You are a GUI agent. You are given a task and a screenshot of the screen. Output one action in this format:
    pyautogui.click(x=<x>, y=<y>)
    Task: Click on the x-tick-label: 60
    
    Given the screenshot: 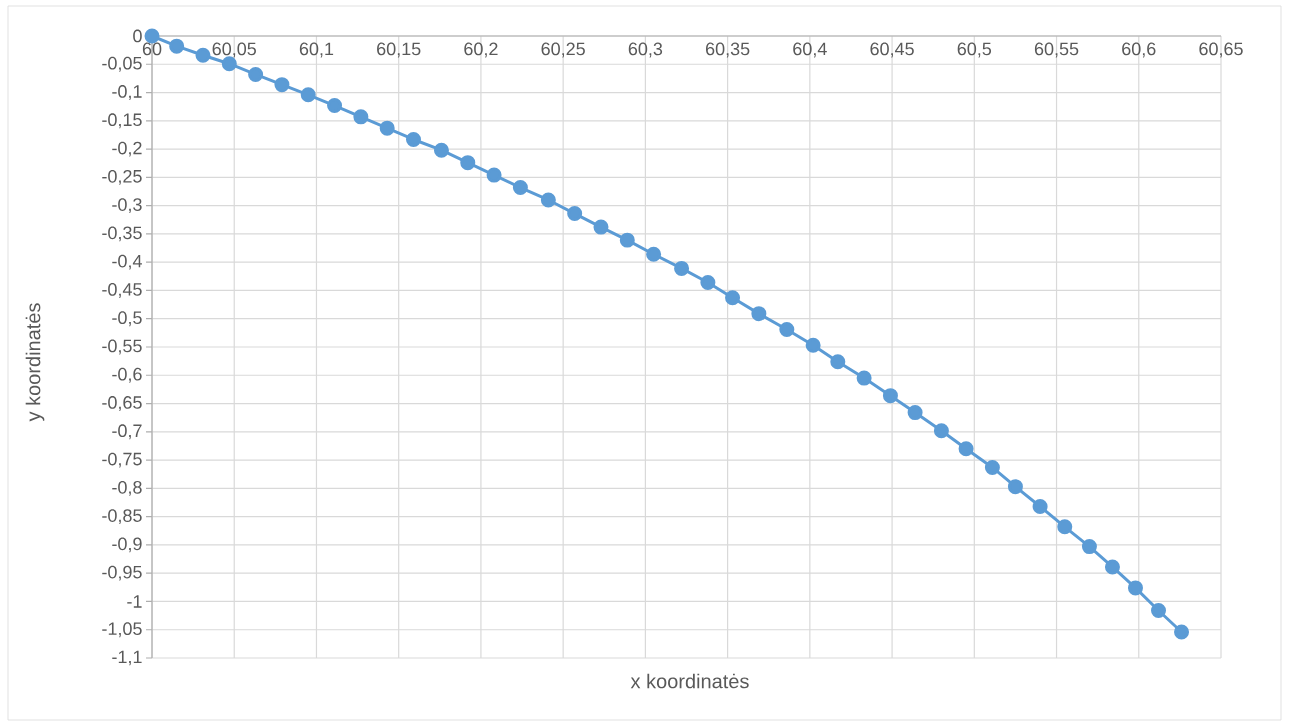 What is the action you would take?
    pyautogui.click(x=152, y=49)
    